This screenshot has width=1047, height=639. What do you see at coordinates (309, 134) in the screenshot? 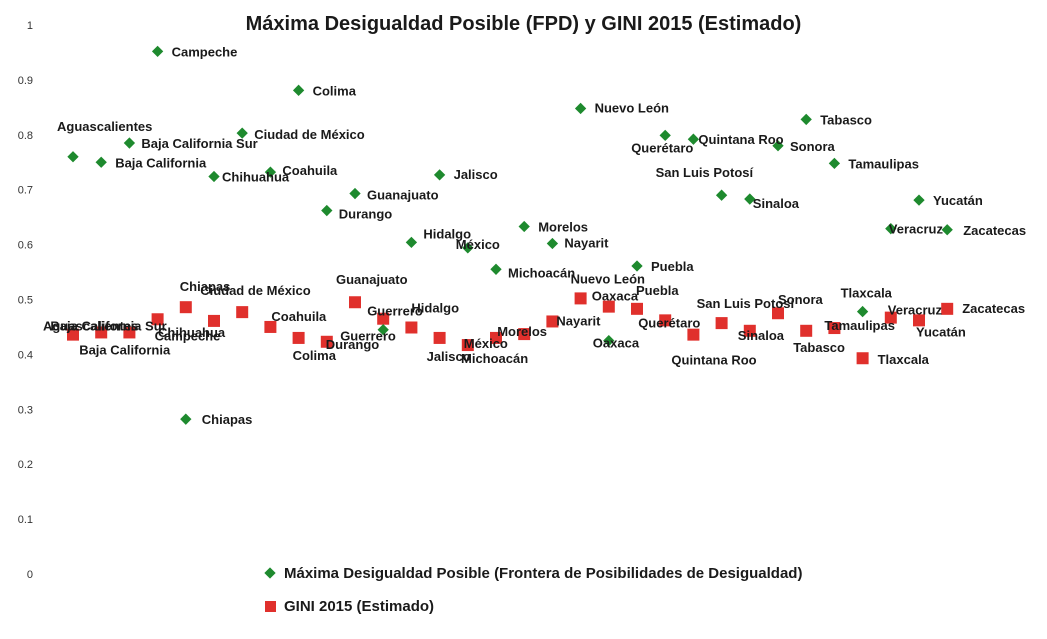
I see `fpd-point-label: Ciudad de México` at bounding box center [309, 134].